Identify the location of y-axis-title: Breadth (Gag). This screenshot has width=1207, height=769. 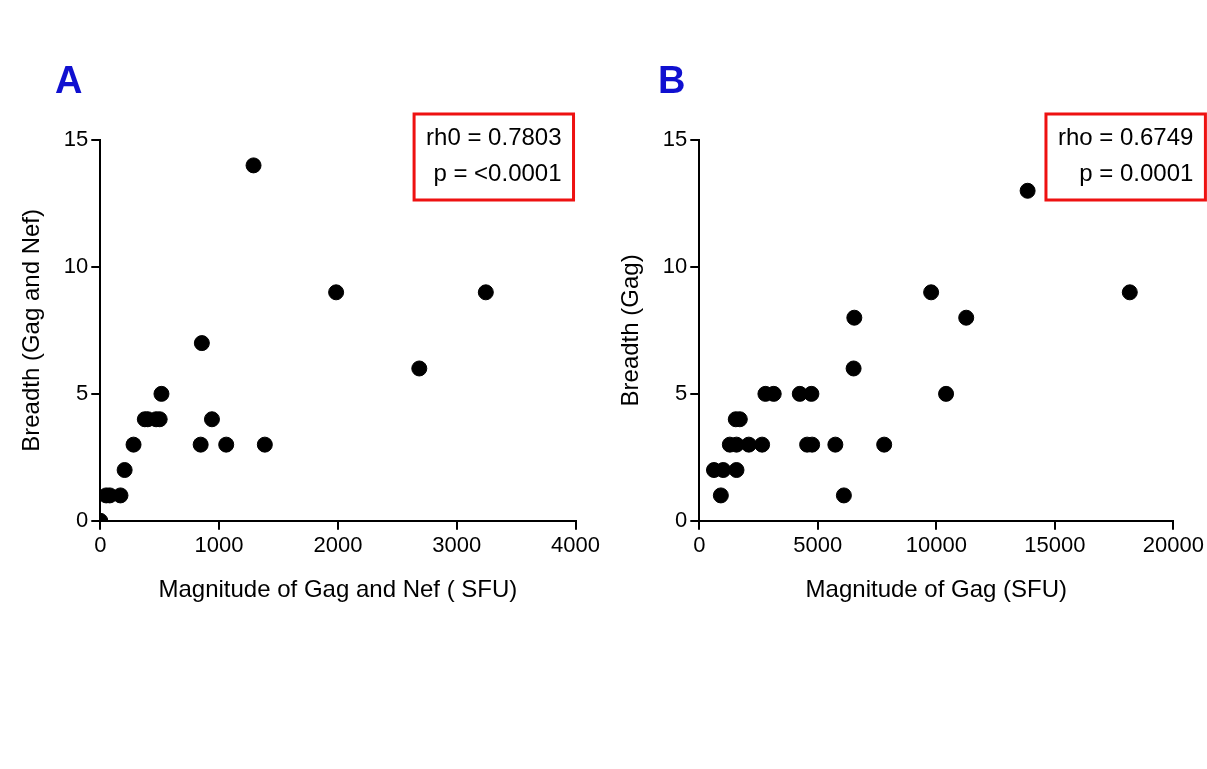
(630, 330).